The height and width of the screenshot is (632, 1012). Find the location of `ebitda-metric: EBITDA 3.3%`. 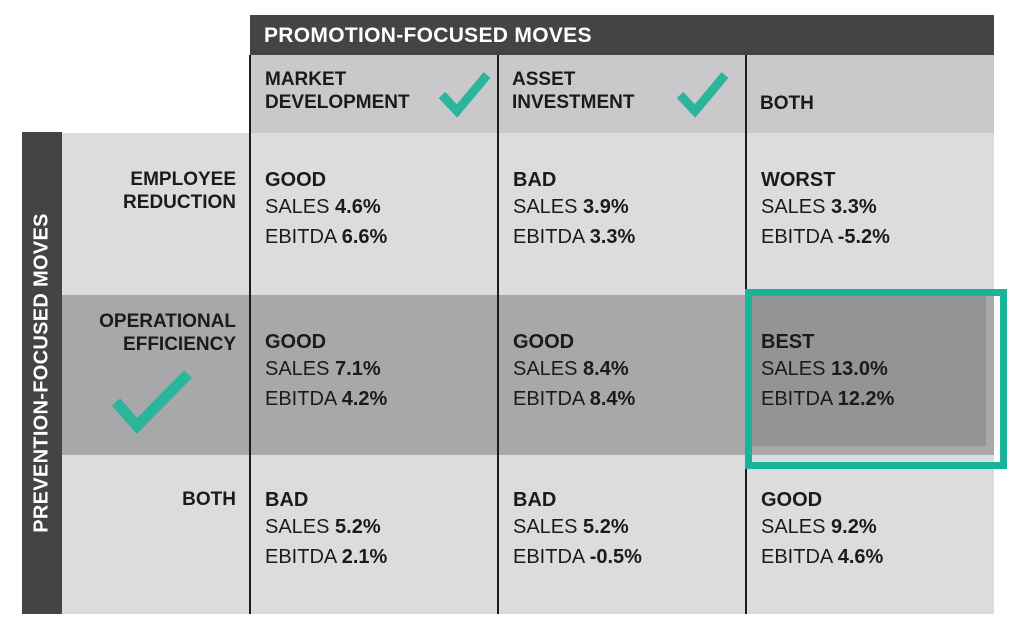

ebitda-metric: EBITDA 3.3% is located at coordinates (574, 237).